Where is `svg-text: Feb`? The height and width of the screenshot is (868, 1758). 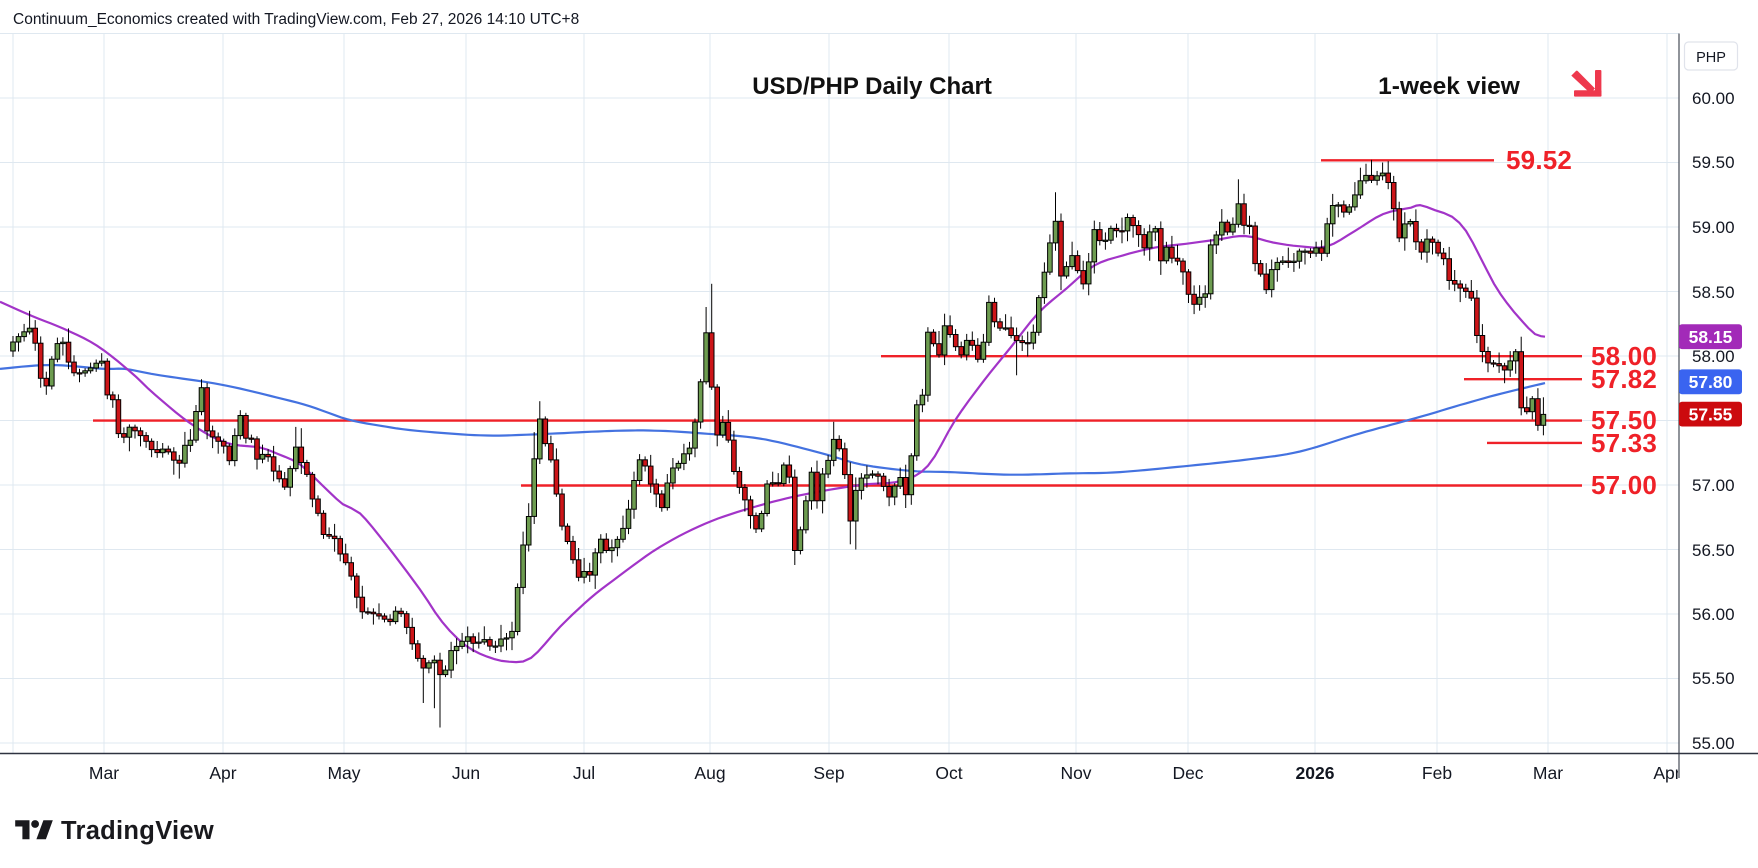
svg-text: Feb is located at coordinates (1437, 773).